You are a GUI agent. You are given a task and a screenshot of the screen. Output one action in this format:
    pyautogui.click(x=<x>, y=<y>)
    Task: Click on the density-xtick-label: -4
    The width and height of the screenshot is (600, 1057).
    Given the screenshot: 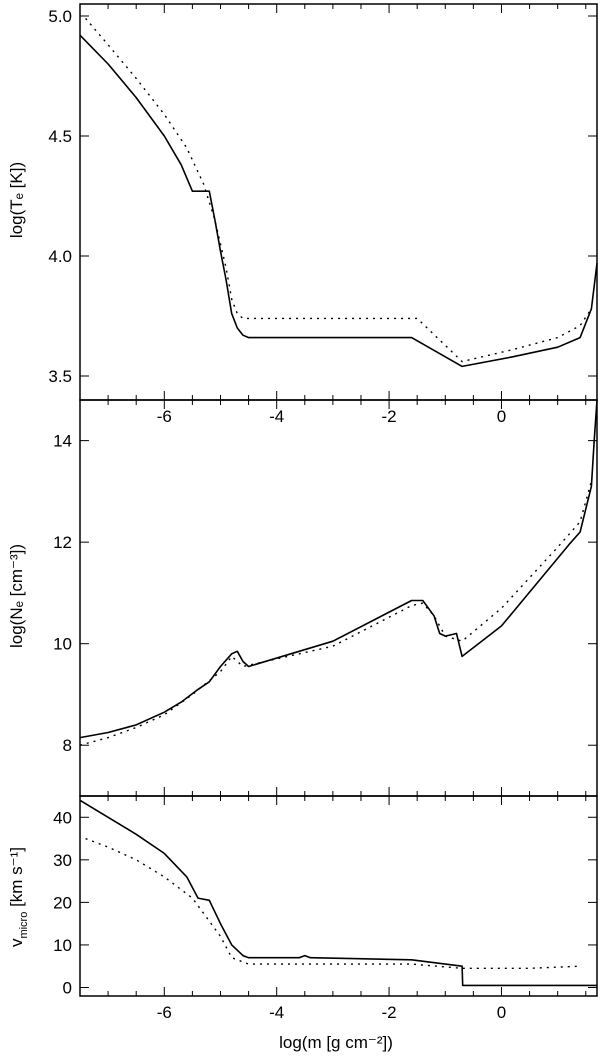 What is the action you would take?
    pyautogui.click(x=276, y=416)
    